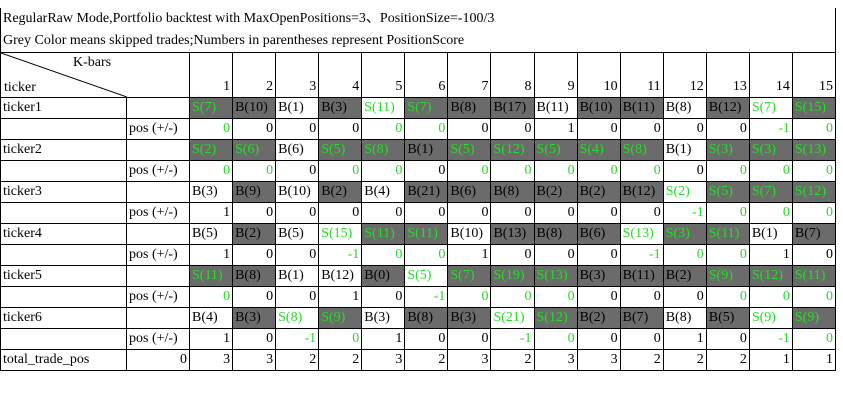 The width and height of the screenshot is (843, 403). What do you see at coordinates (598, 75) in the screenshot?
I see `column-number: 10` at bounding box center [598, 75].